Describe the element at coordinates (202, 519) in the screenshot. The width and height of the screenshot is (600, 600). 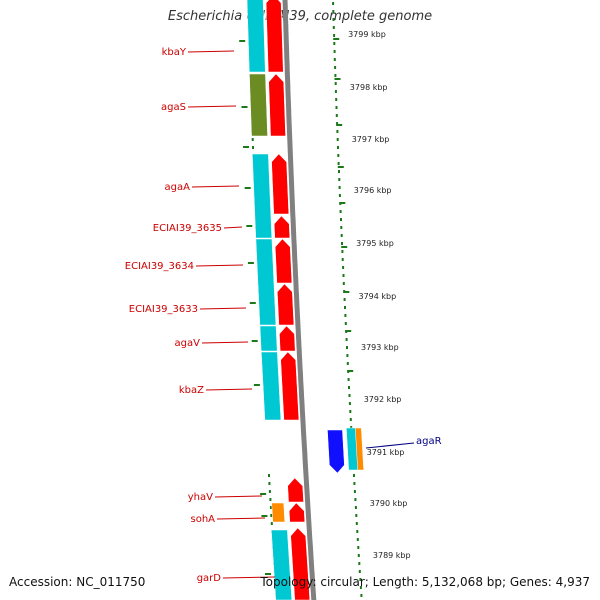
I see `gene-label-sohA: sohA` at that location.